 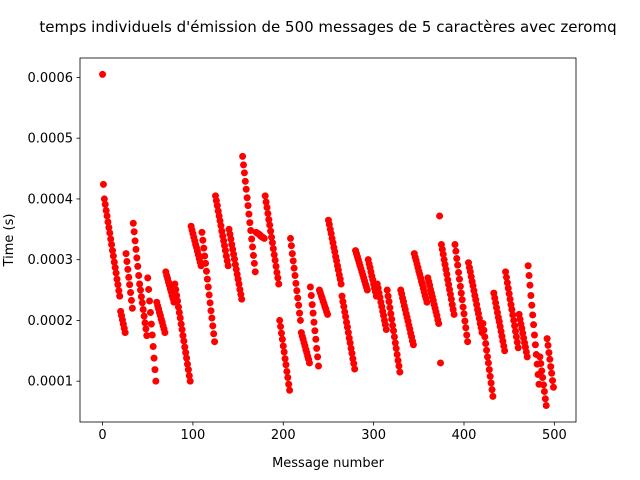 I want to click on y-tick-label: 0.0006, so click(x=51, y=78).